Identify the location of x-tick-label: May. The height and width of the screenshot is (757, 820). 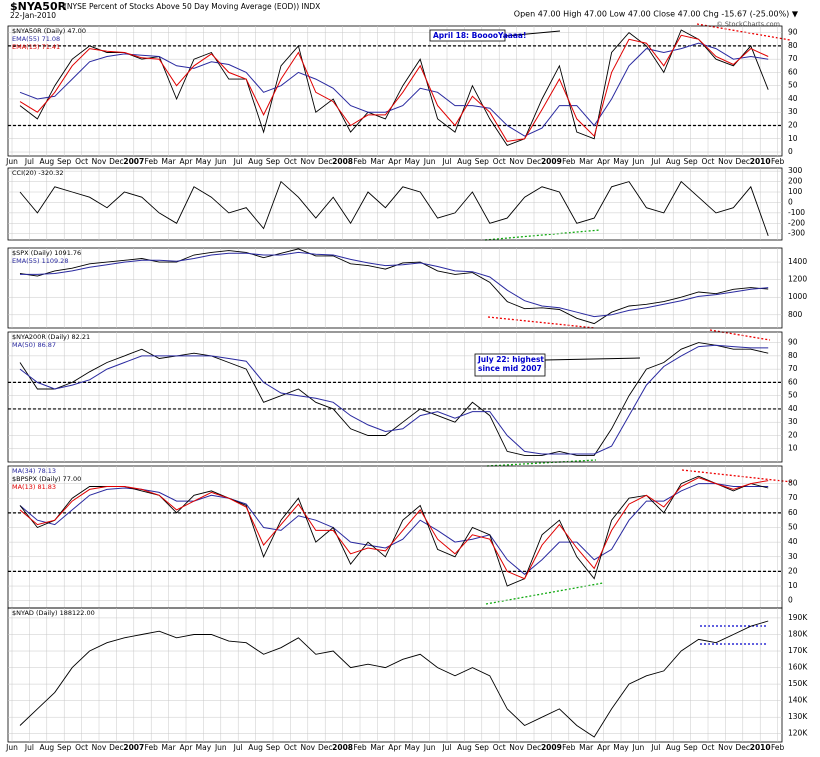
(412, 161).